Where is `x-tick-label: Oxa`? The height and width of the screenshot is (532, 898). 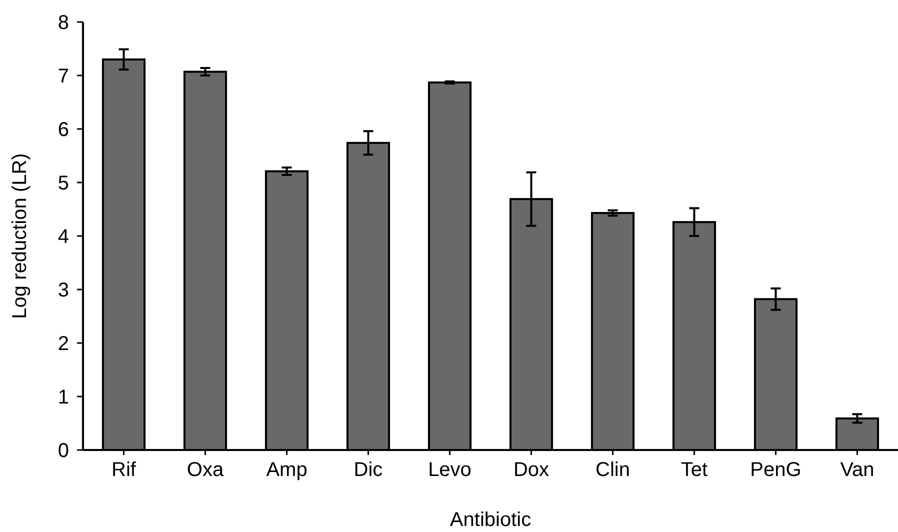
x-tick-label: Oxa is located at coordinates (205, 470).